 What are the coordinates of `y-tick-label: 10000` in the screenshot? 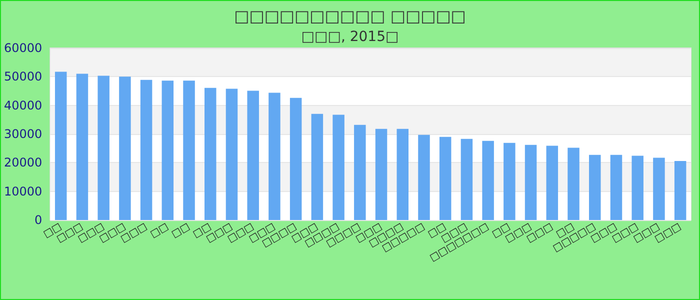 It's located at (23, 191).